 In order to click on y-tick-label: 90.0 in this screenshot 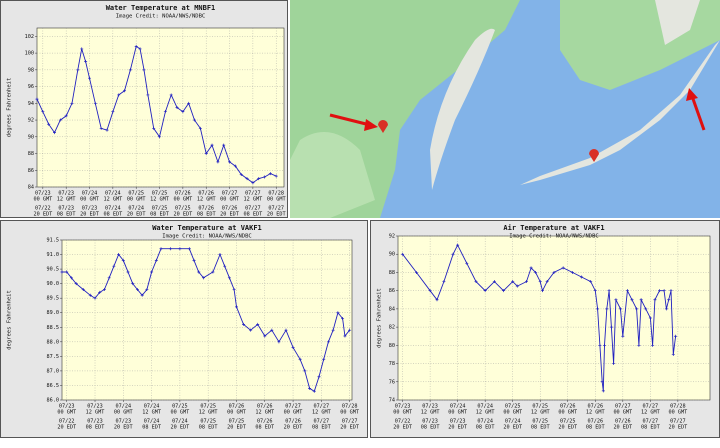, I will do `click(53, 284)`.